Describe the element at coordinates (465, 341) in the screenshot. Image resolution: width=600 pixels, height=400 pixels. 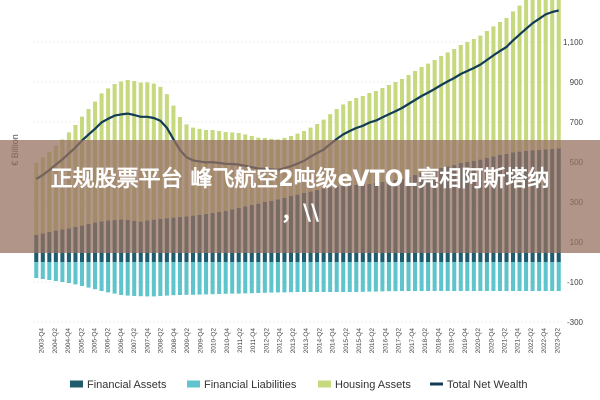
I see `x-tick-label: 2019-Q4` at that location.